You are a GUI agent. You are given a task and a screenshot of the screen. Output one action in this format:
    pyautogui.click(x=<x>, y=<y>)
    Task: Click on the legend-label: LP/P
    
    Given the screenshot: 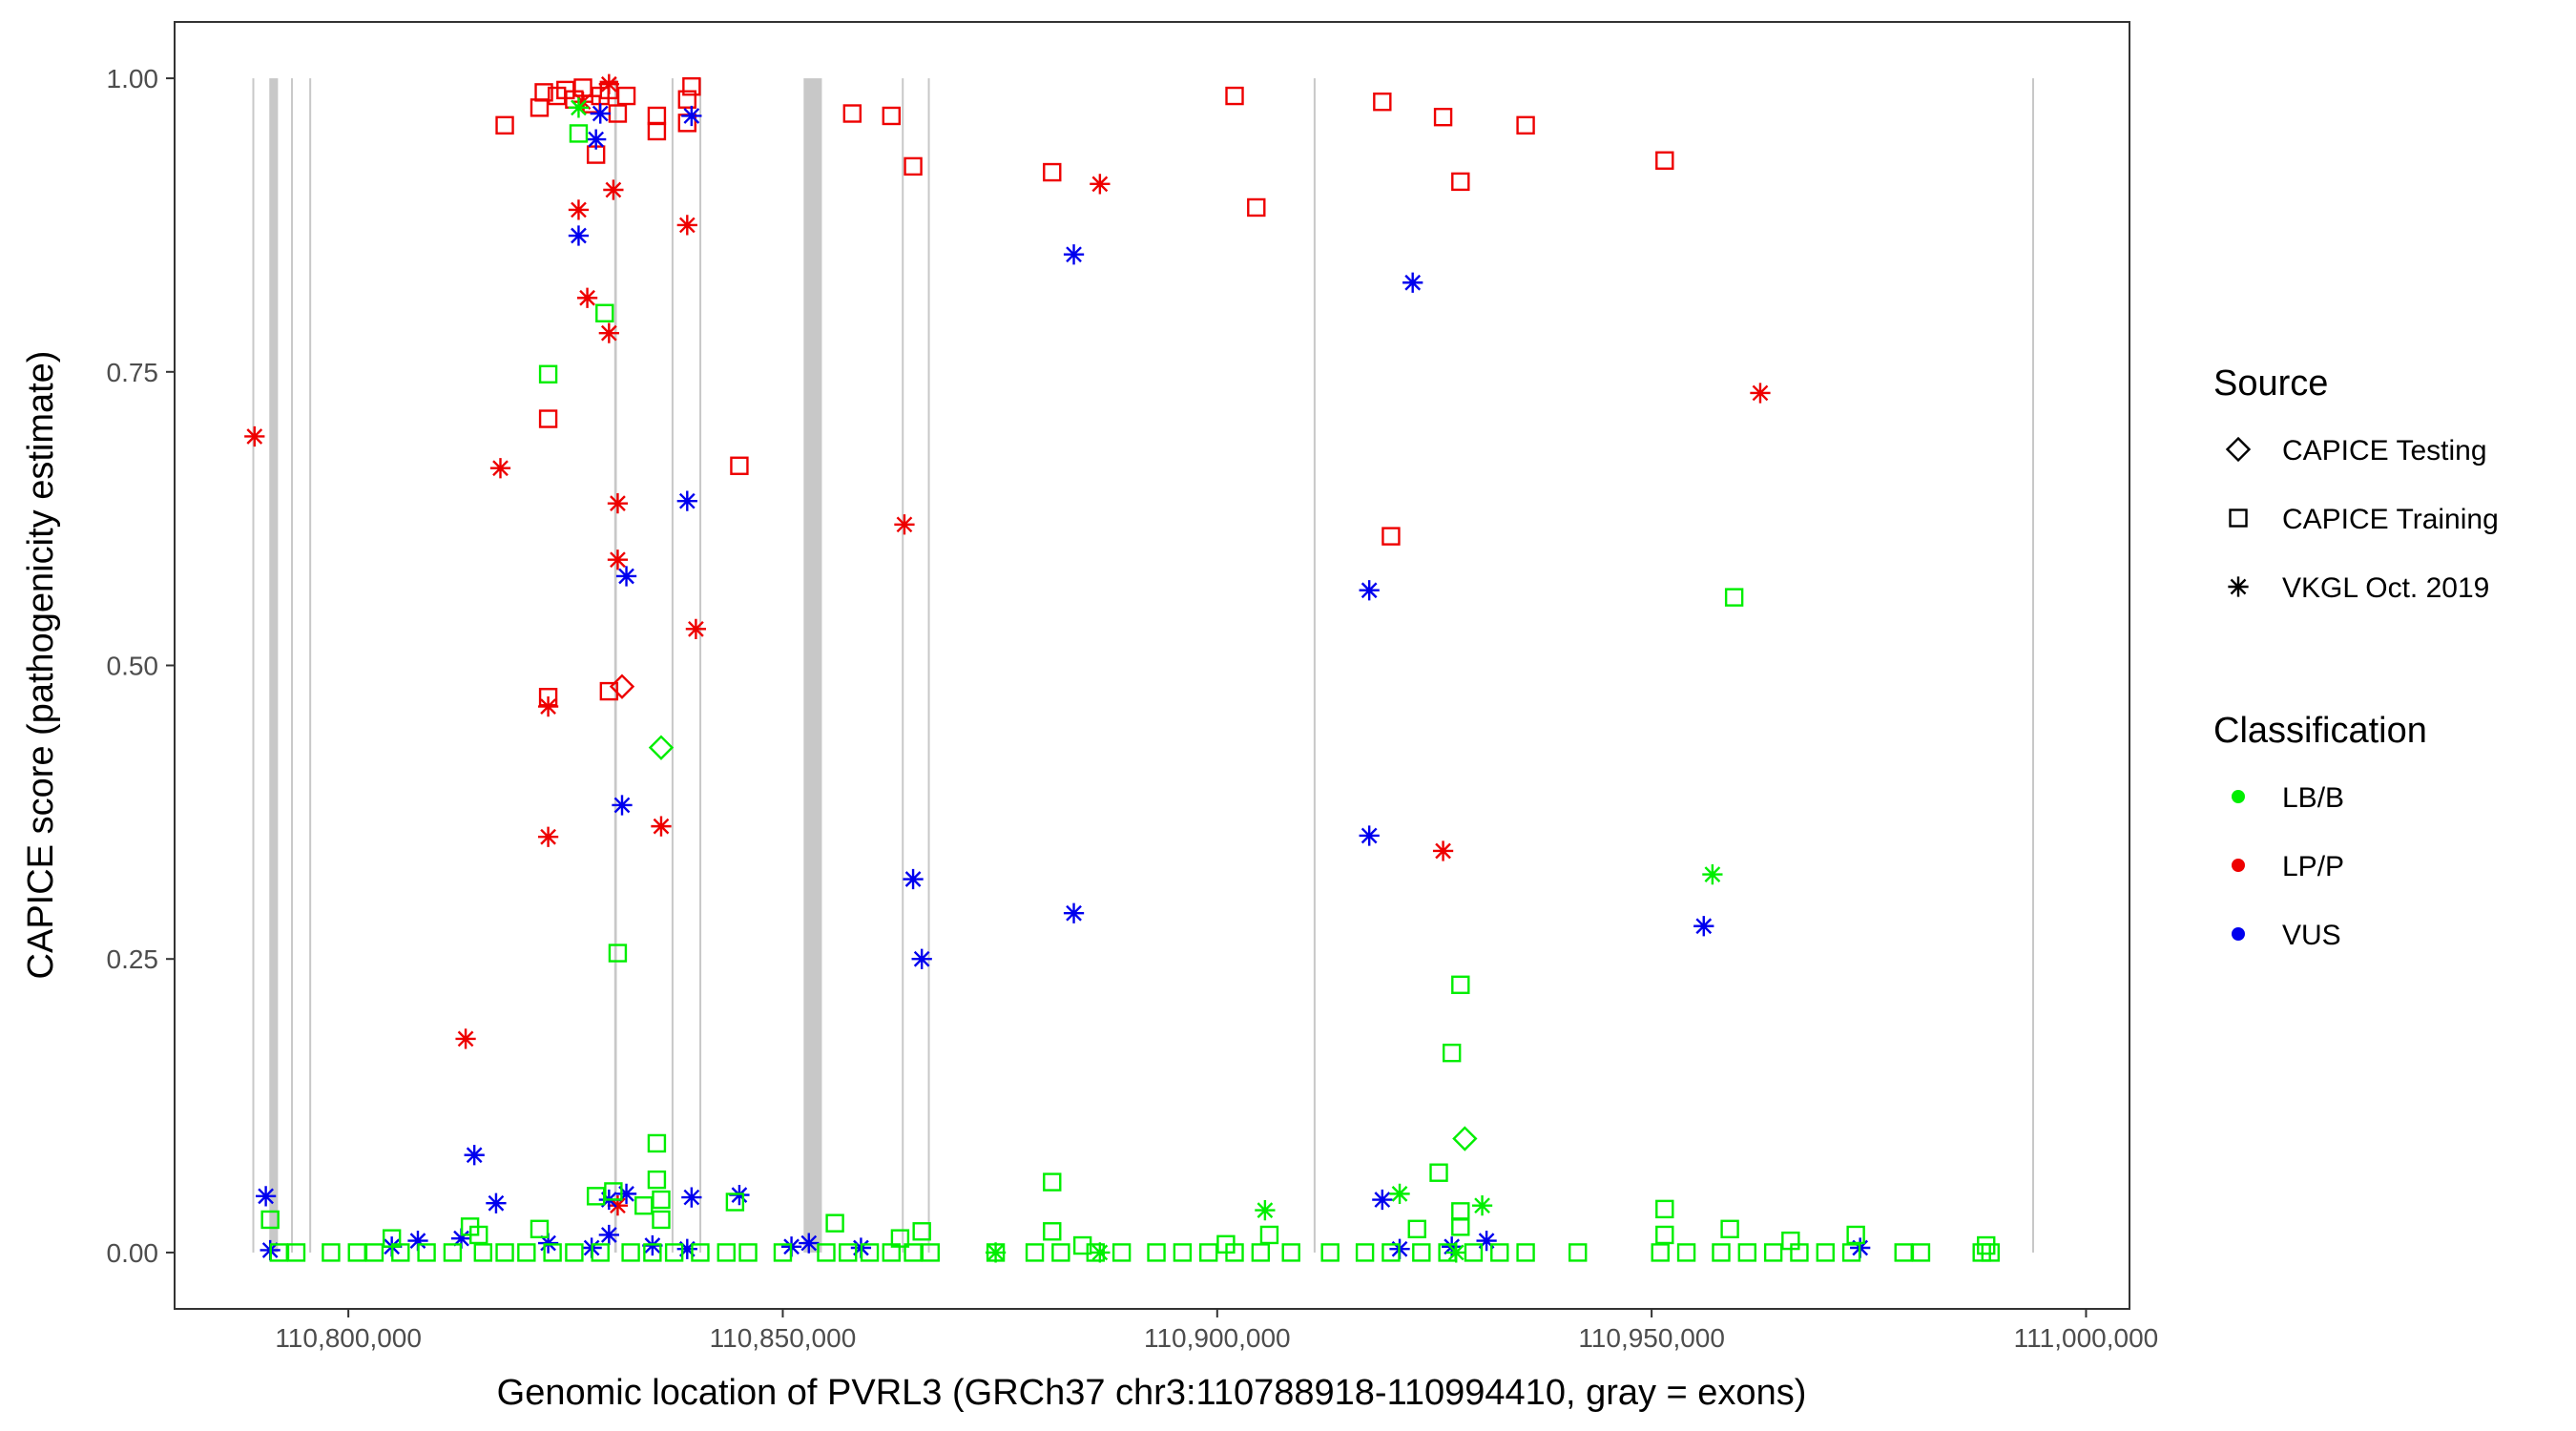 What is the action you would take?
    pyautogui.click(x=2313, y=866)
    